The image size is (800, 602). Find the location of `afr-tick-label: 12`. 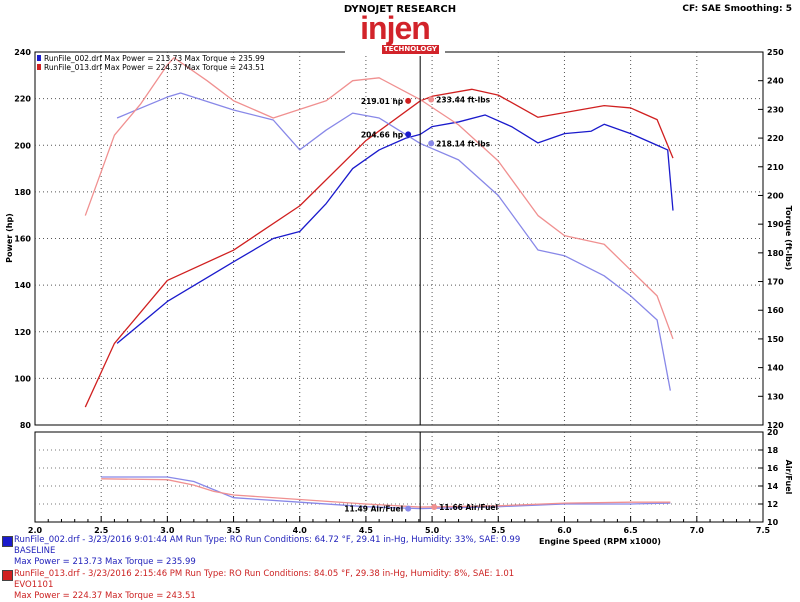

afr-tick-label: 12 is located at coordinates (772, 504).